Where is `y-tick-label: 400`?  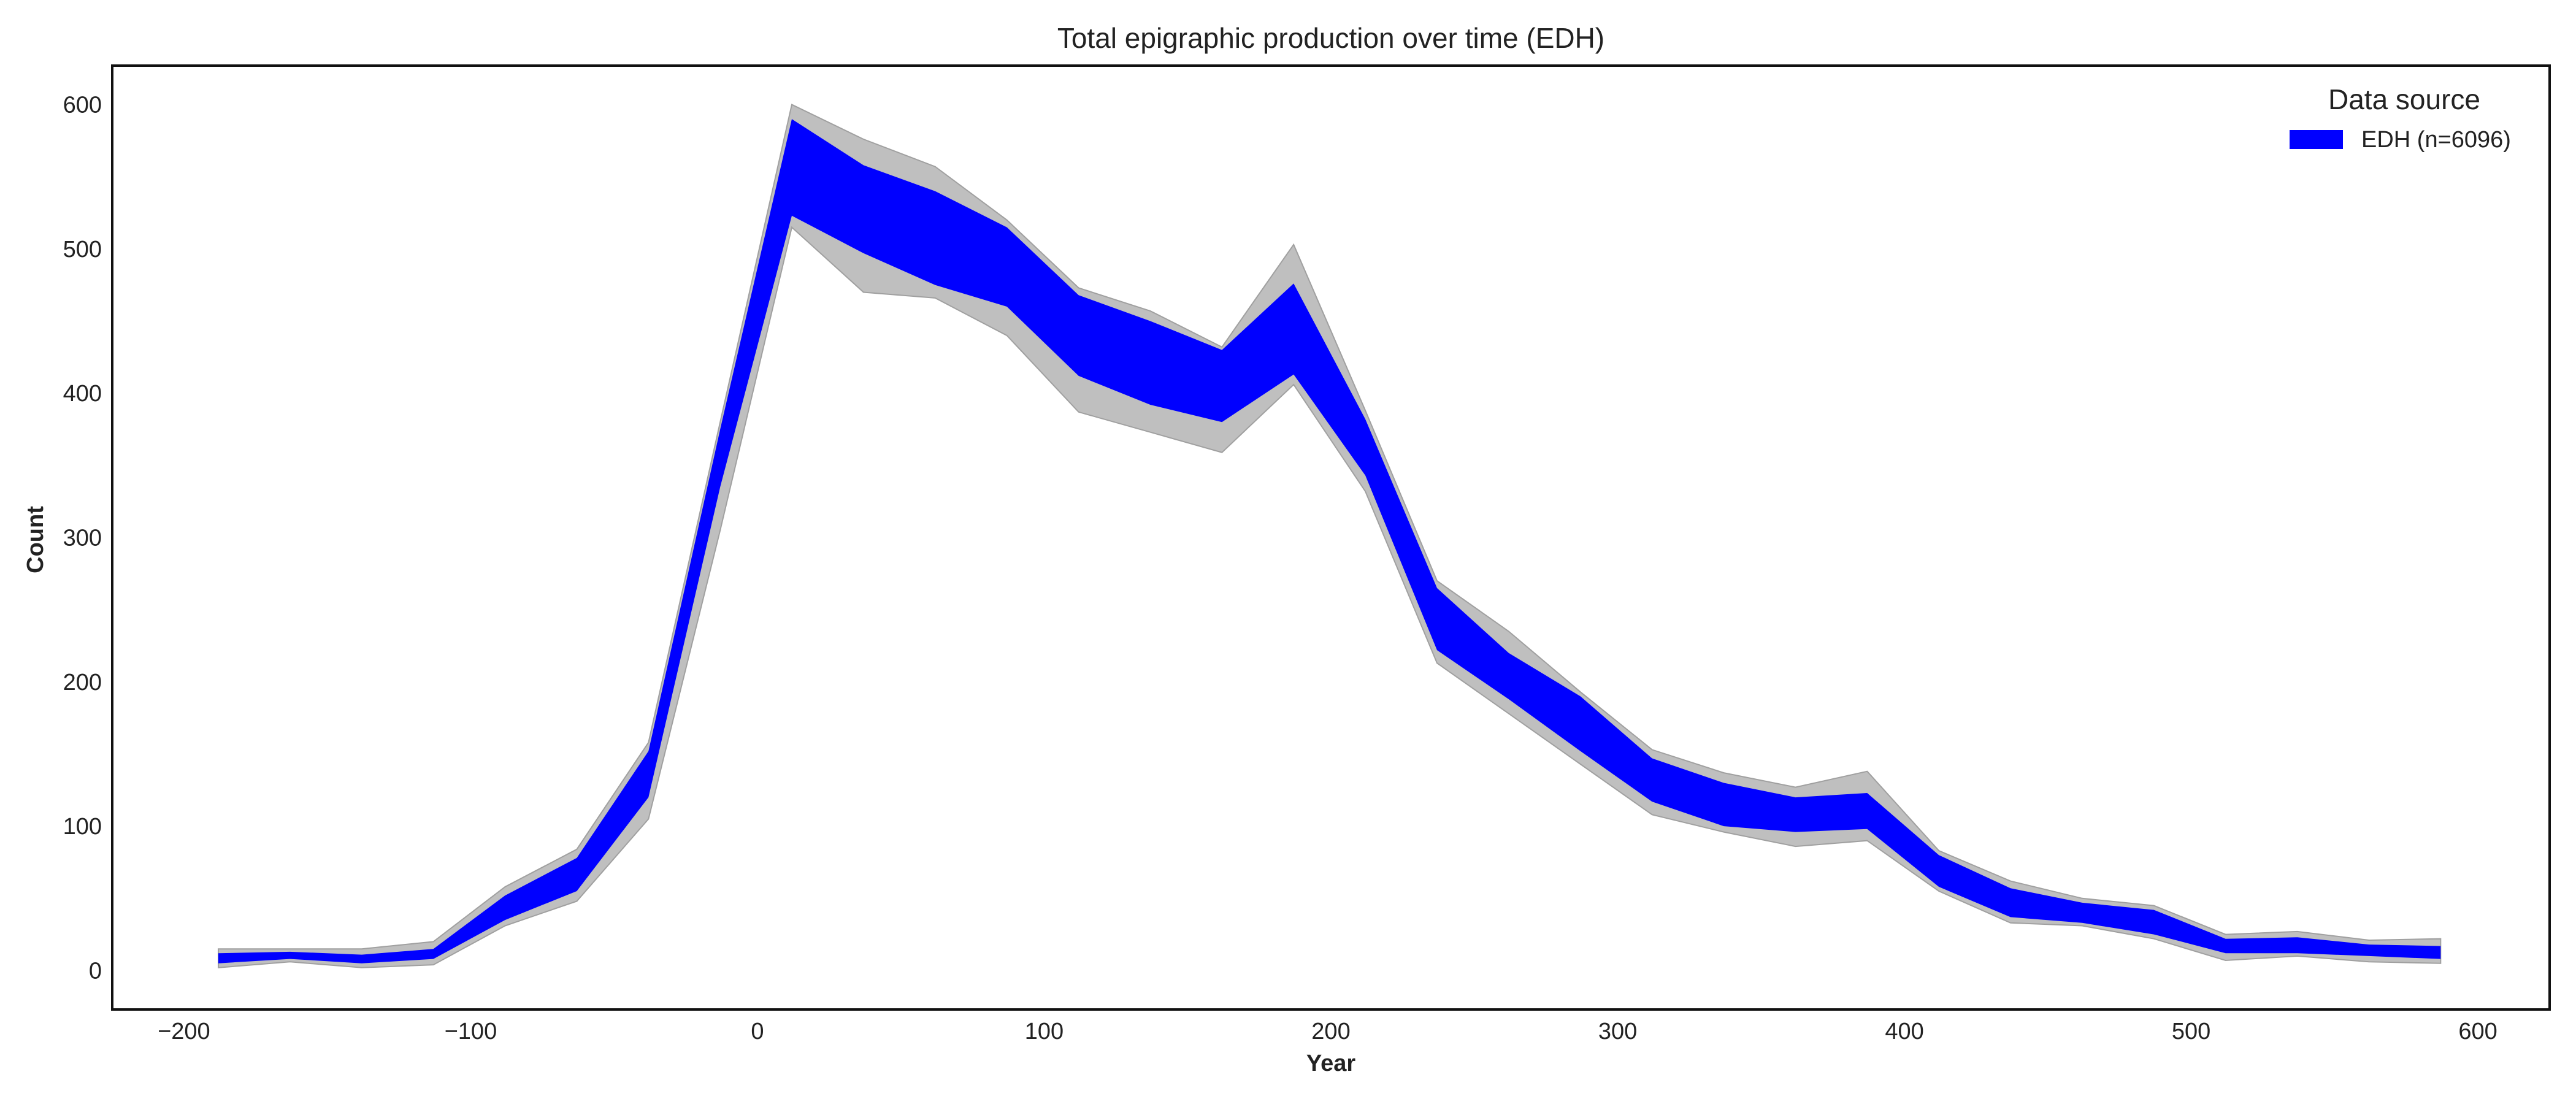
y-tick-label: 400 is located at coordinates (82, 394).